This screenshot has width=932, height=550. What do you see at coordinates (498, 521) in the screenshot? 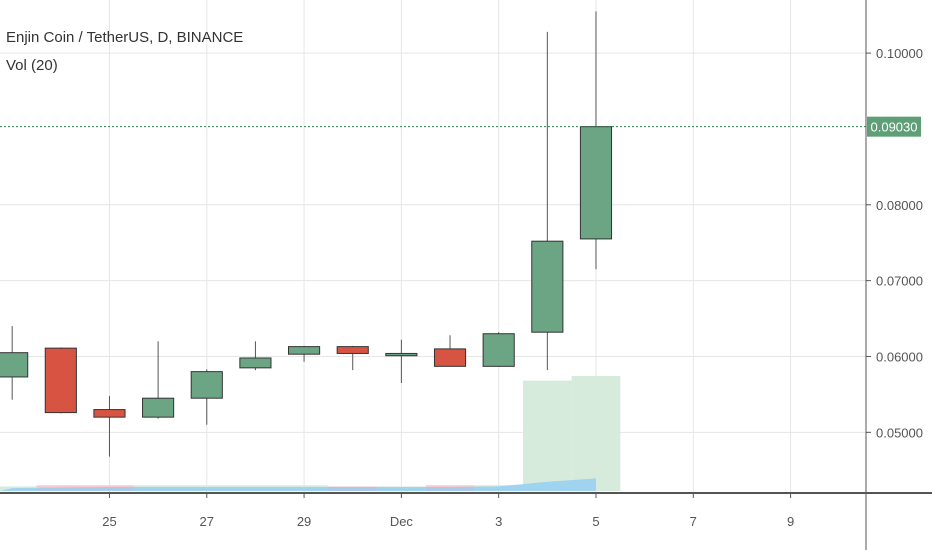
I see `x-tick-label: 3` at bounding box center [498, 521].